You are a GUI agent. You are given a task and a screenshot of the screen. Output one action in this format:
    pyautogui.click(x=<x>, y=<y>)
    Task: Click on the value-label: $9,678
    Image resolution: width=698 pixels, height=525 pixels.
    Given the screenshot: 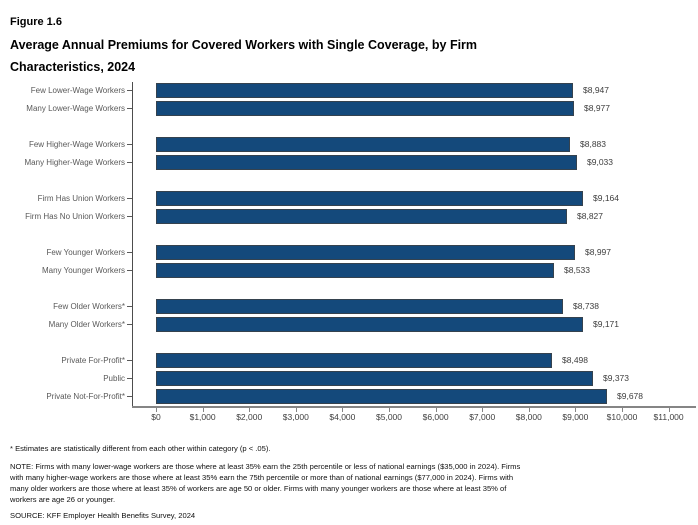 What is the action you would take?
    pyautogui.click(x=630, y=396)
    